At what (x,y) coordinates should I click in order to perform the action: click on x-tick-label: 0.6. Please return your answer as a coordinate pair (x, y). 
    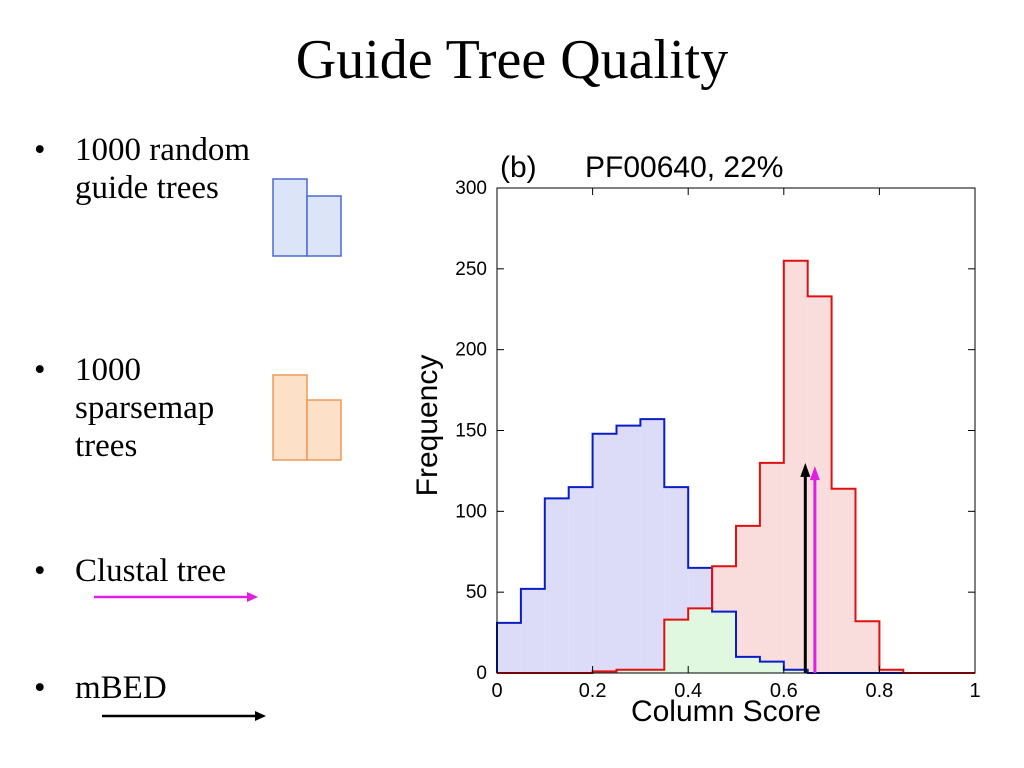
    Looking at the image, I should click on (784, 691).